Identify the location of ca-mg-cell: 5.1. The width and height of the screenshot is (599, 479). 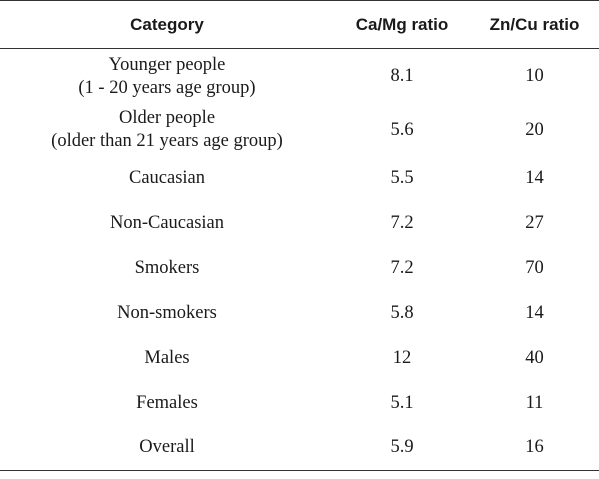
(402, 402).